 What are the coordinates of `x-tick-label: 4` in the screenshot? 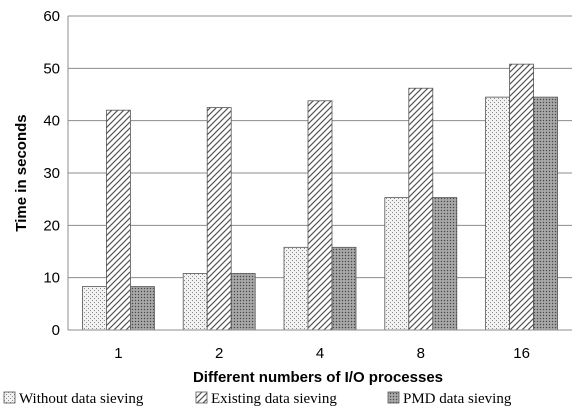 It's located at (320, 353).